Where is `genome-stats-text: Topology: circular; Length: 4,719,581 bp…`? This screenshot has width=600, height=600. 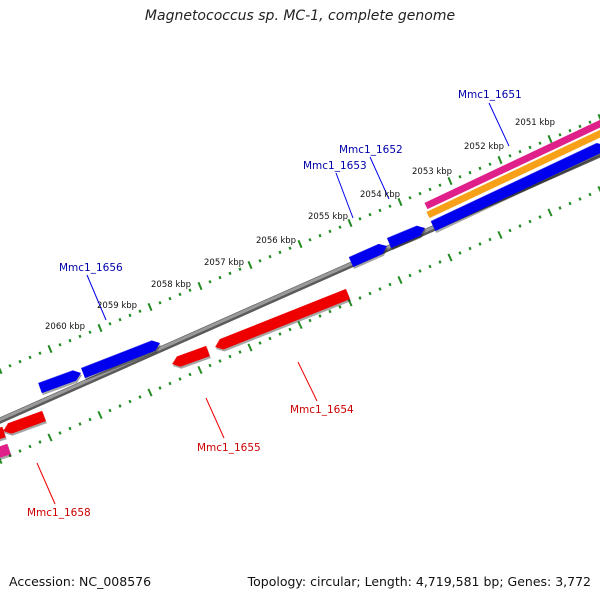
genome-stats-text: Topology: circular; Length: 4,719,581 bp… is located at coordinates (419, 581).